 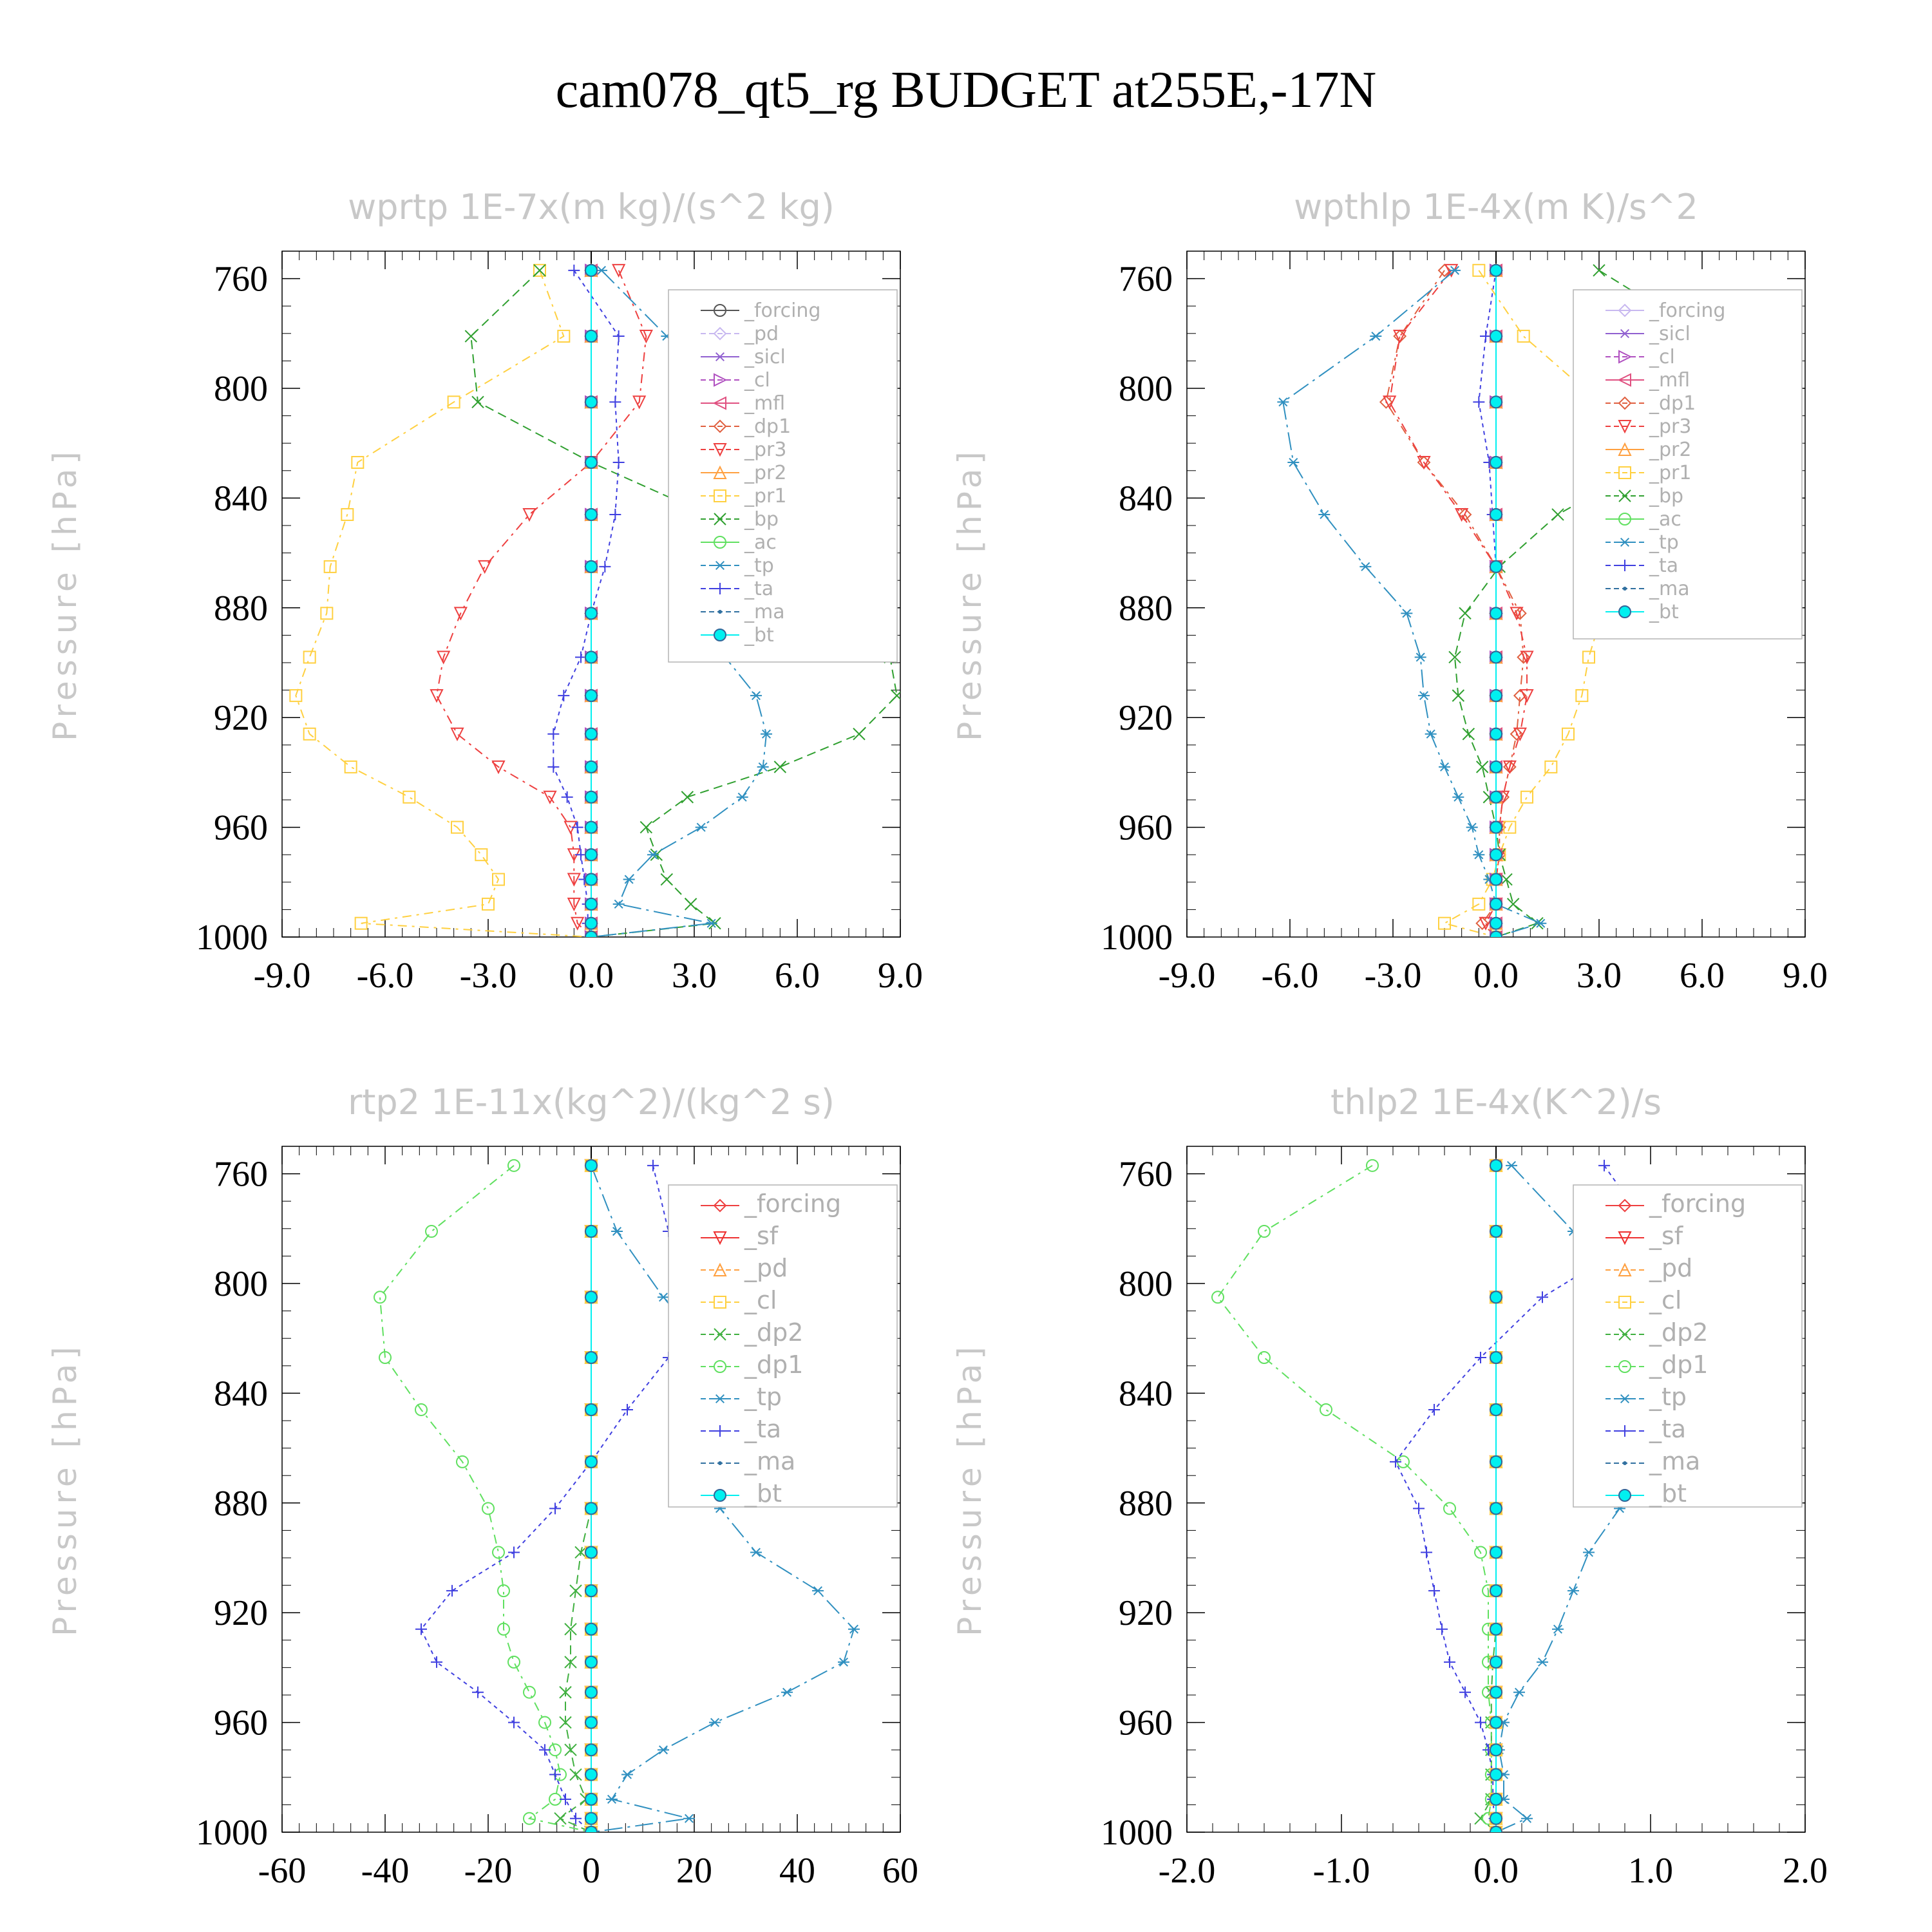 What do you see at coordinates (65, 594) in the screenshot?
I see `y-axis-label: Pressure [hPa]` at bounding box center [65, 594].